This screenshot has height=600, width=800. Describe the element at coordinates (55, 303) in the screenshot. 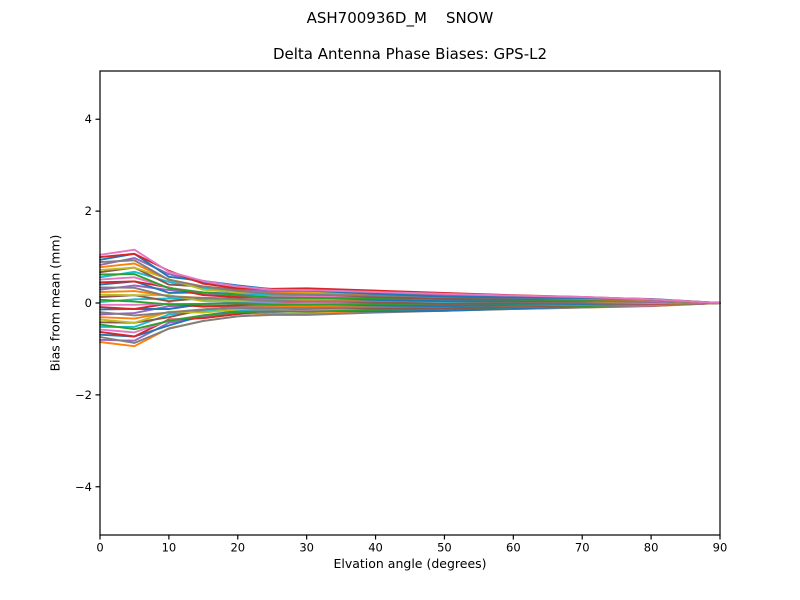

I see `y-axis-label: Bias from mean (mm)` at that location.